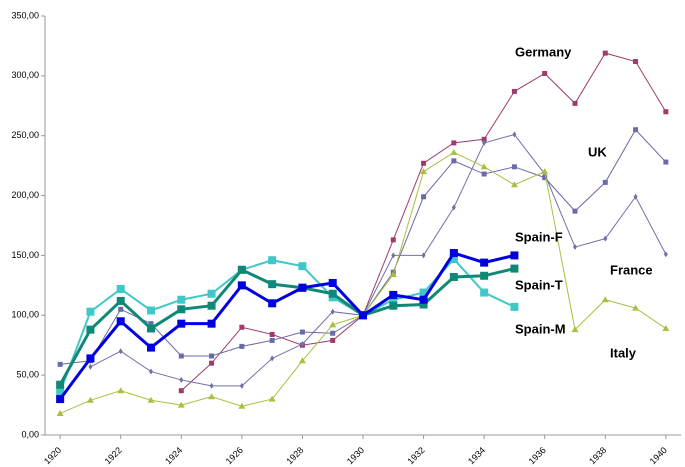 Image resolution: width=685 pixels, height=467 pixels. I want to click on y-tick-label: 300,00, so click(25, 75).